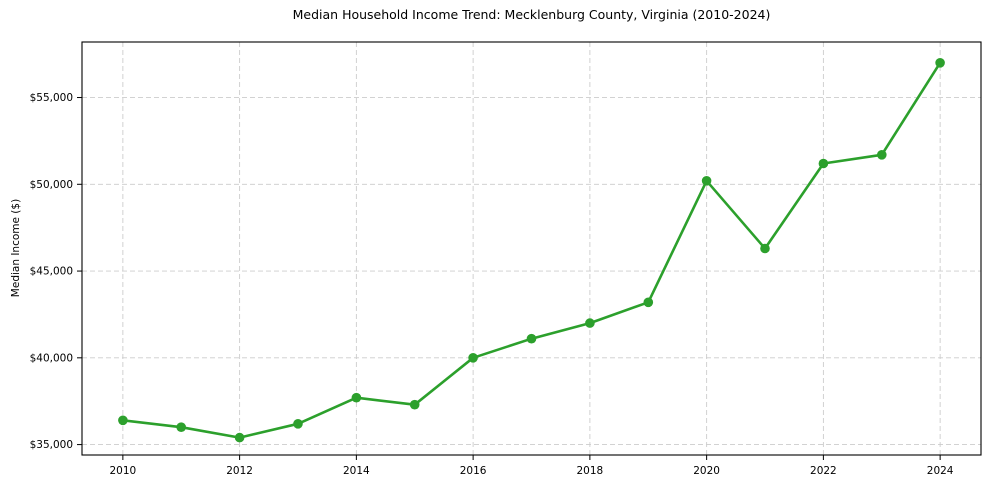  Describe the element at coordinates (940, 471) in the screenshot. I see `x-tick-label: 2024` at that location.